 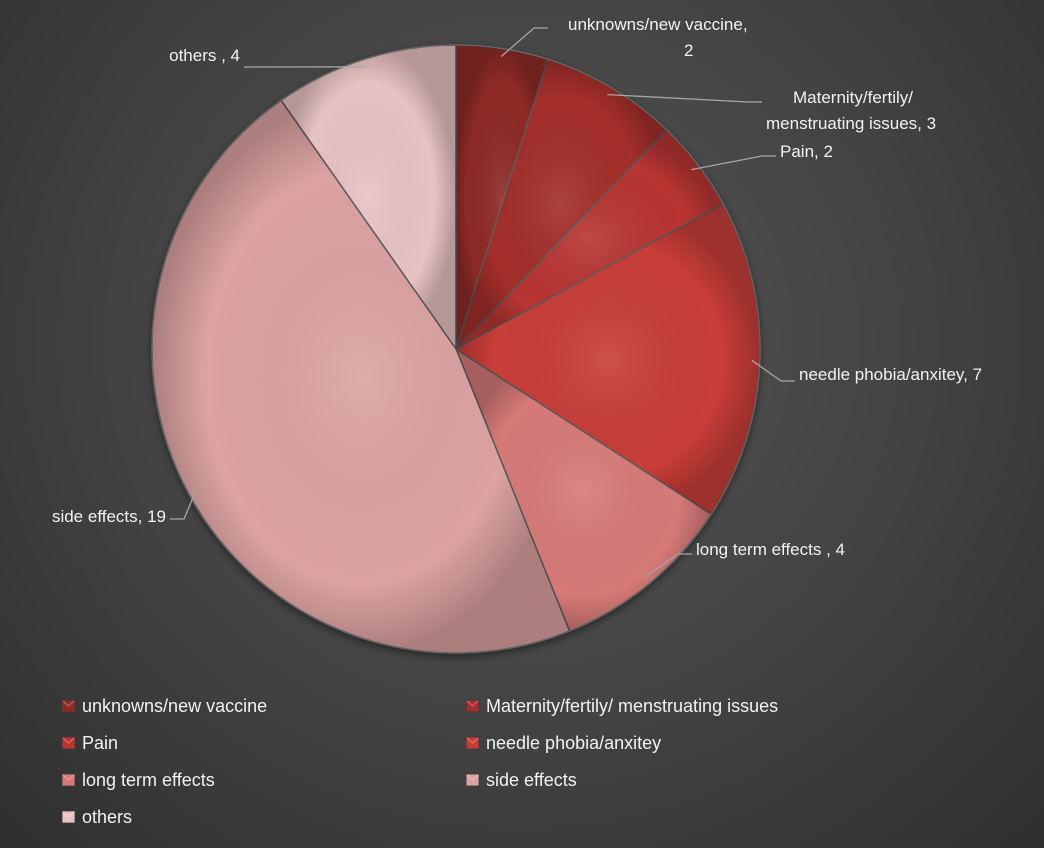 I want to click on legend-item-unknowns-new-vaccine: unknowns/new vaccine, so click(x=164, y=706).